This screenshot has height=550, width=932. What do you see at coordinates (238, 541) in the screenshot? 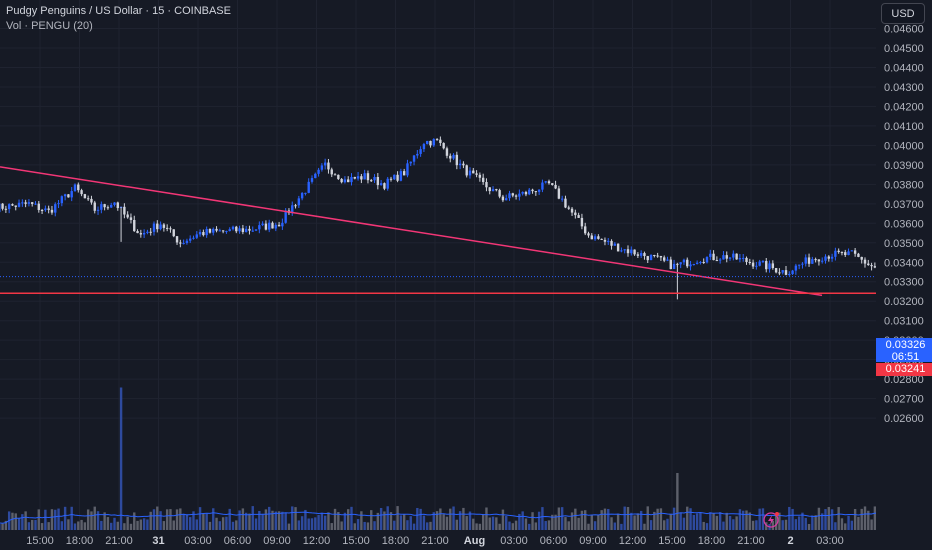
I see `time-tick-label: 06:00` at bounding box center [238, 541].